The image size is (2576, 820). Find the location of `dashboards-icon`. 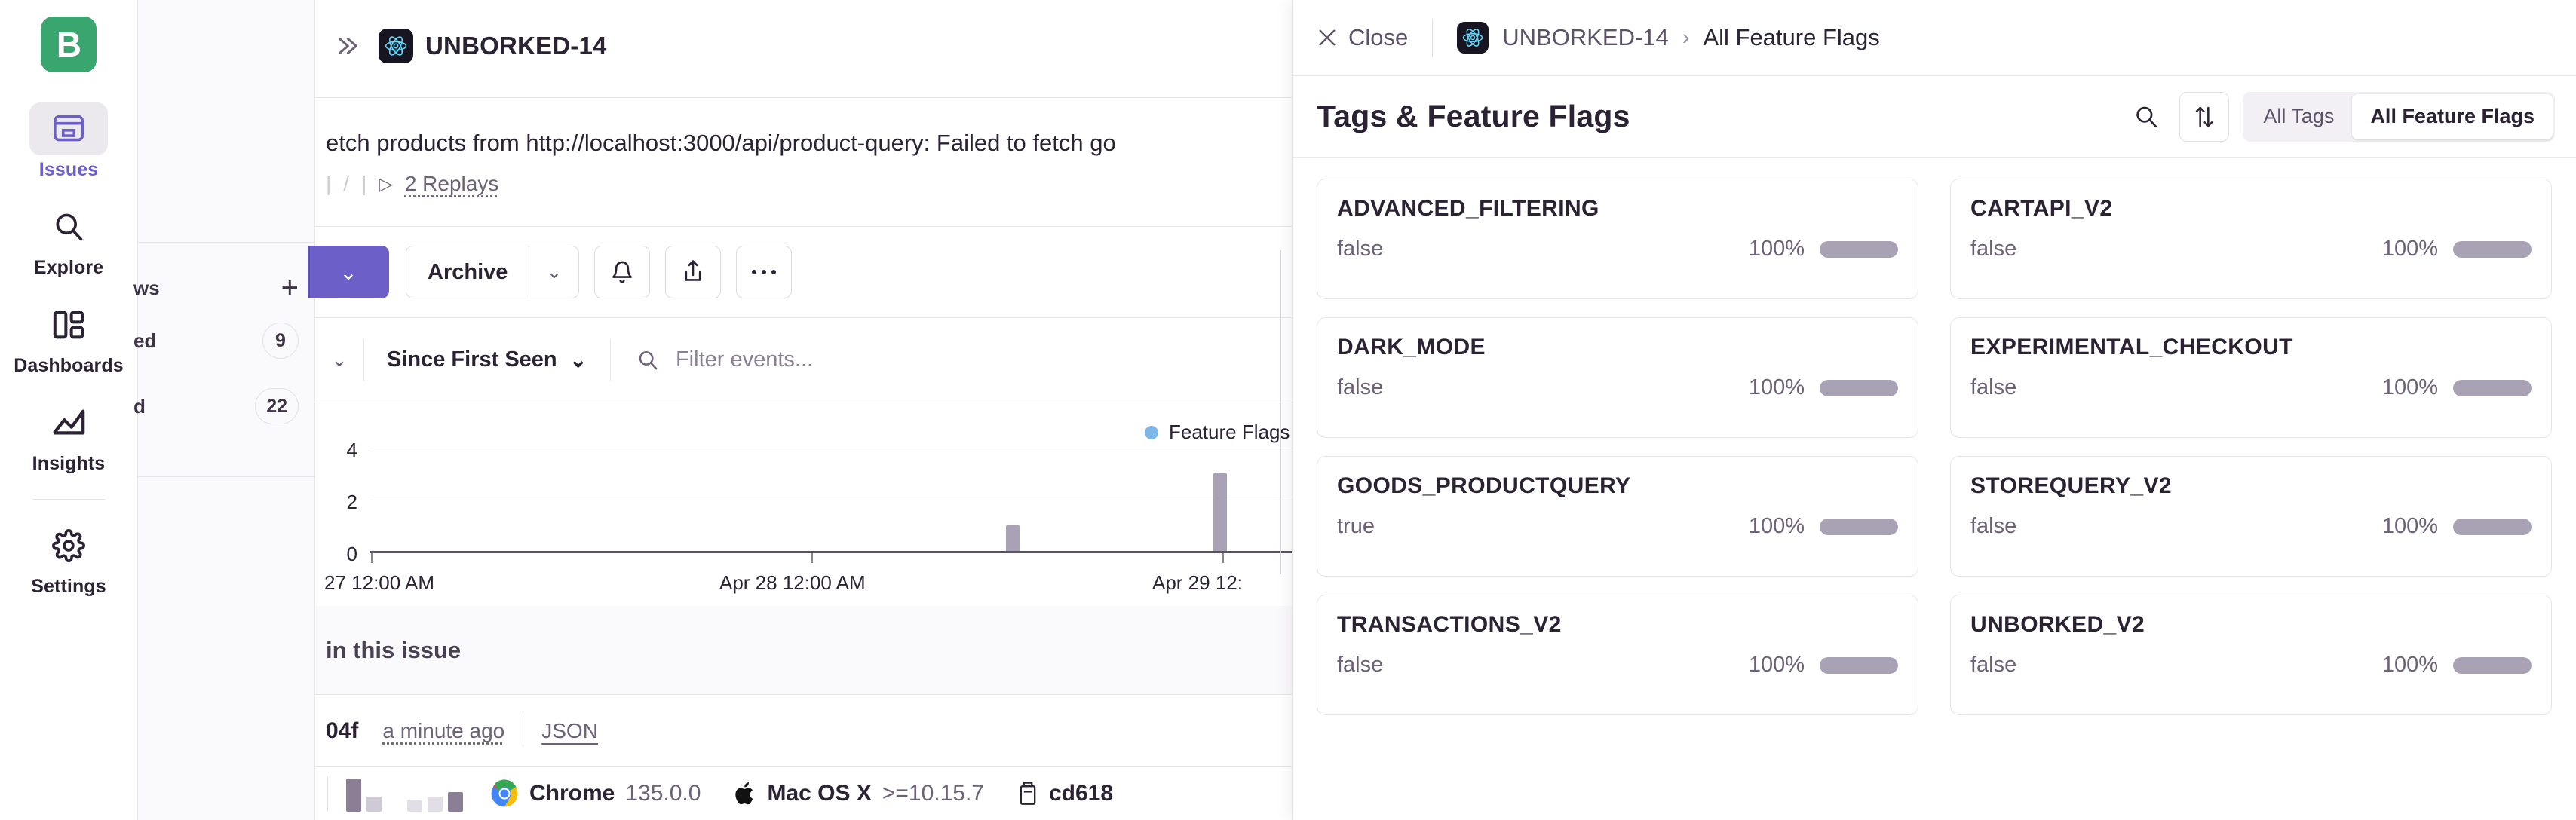

dashboards-icon is located at coordinates (68, 324).